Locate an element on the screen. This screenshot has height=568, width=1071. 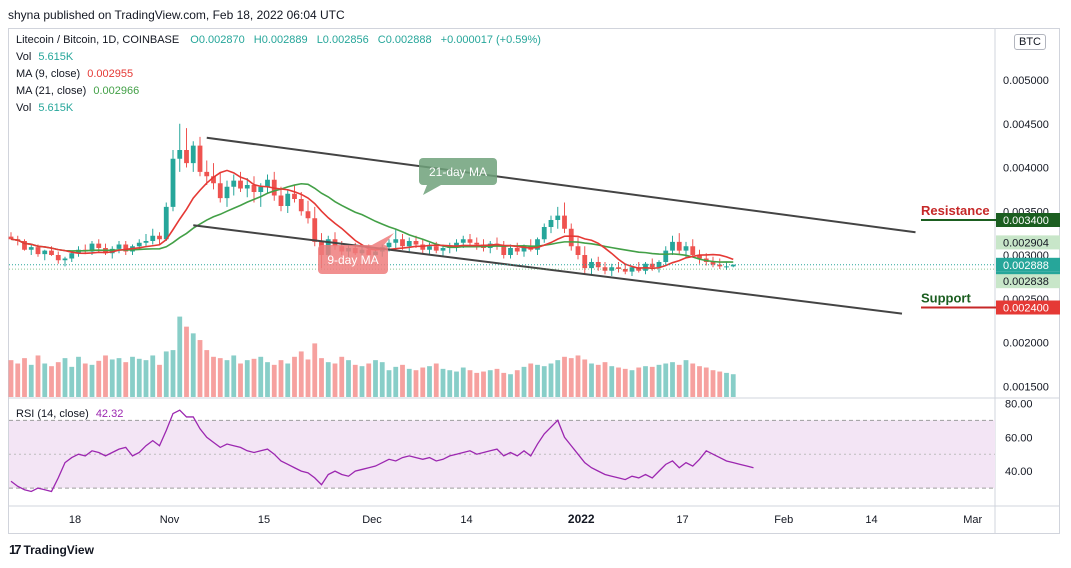
ma9-tag-pointer is located at coordinates (383, 239).